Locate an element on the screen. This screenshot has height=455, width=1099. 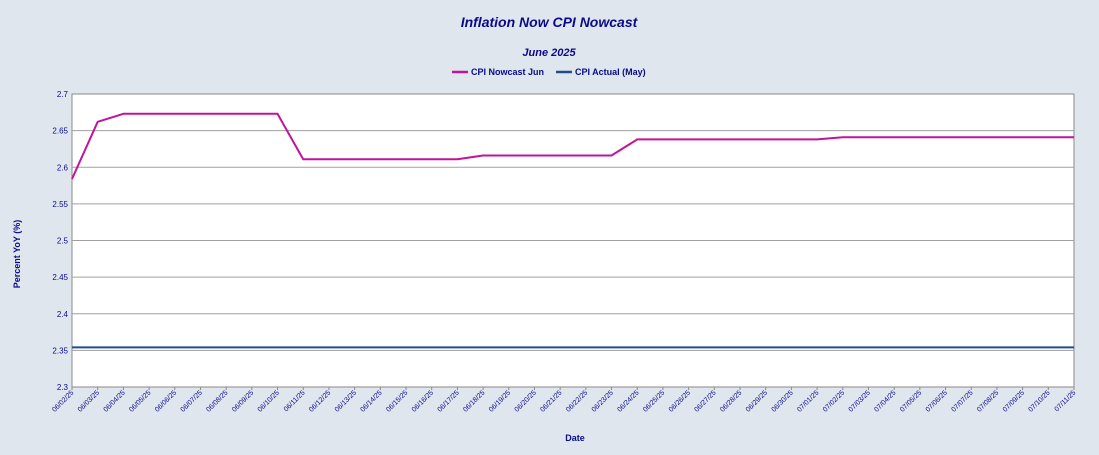
x-tick-label: 07/02/25 is located at coordinates (834, 401).